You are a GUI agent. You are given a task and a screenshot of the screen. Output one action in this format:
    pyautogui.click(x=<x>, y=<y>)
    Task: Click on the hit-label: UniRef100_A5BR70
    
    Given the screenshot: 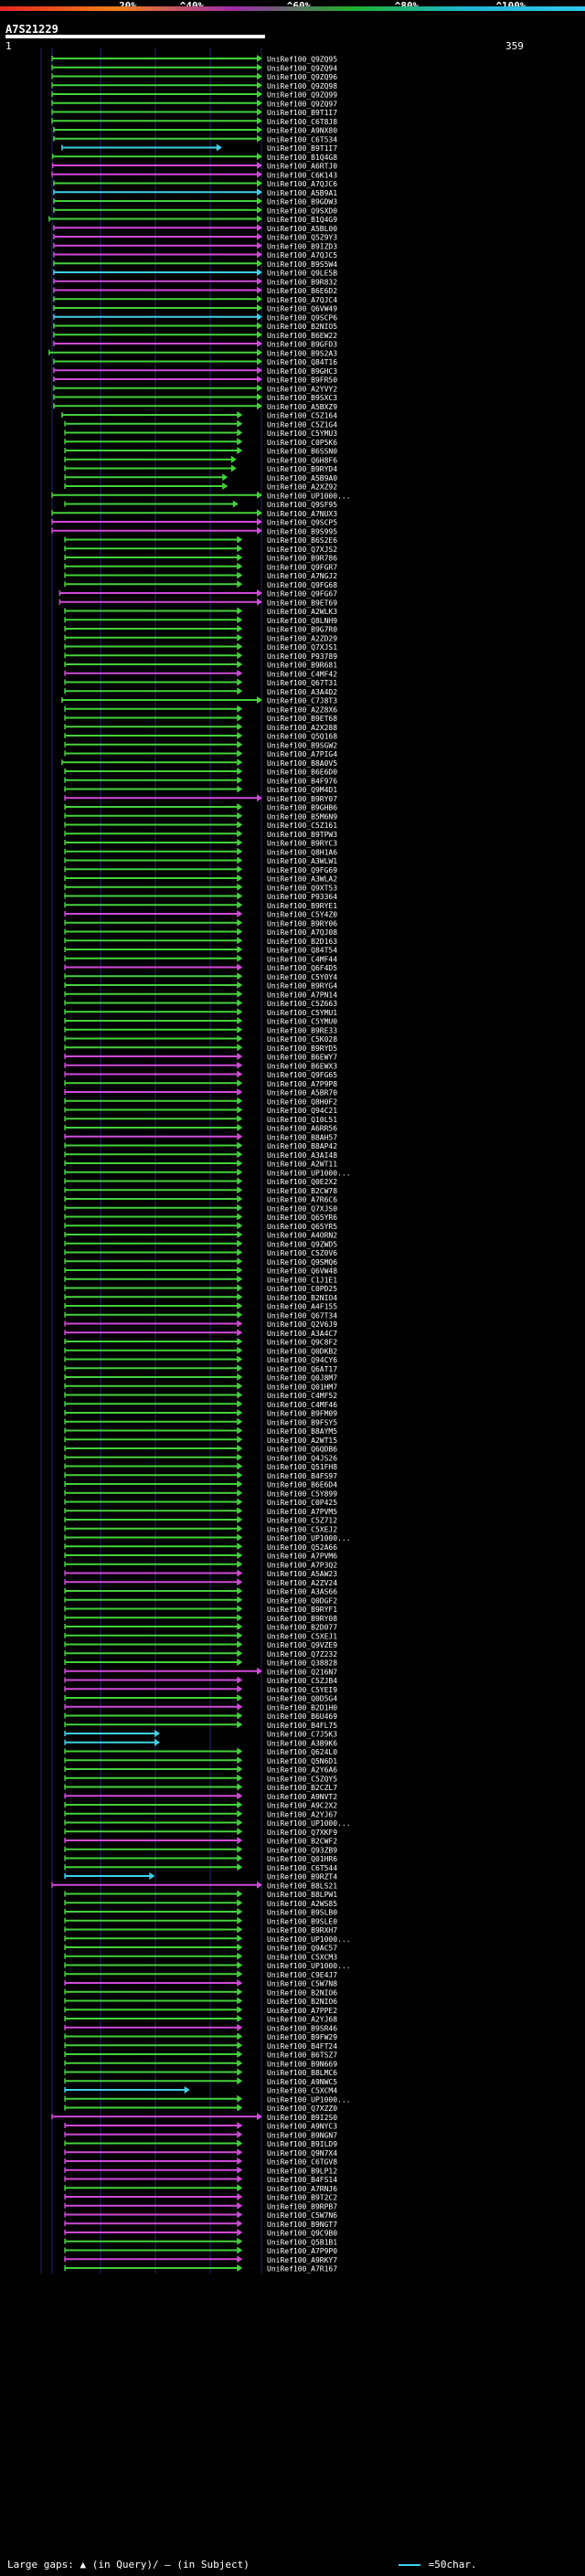 What is the action you would take?
    pyautogui.click(x=302, y=1093)
    